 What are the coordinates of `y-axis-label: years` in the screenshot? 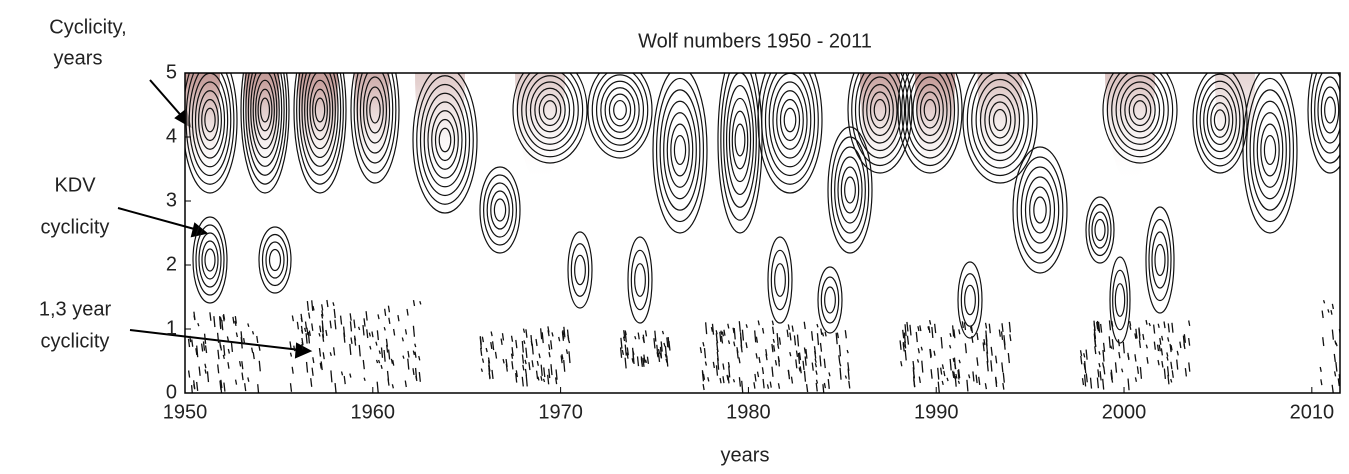 It's located at (78, 58).